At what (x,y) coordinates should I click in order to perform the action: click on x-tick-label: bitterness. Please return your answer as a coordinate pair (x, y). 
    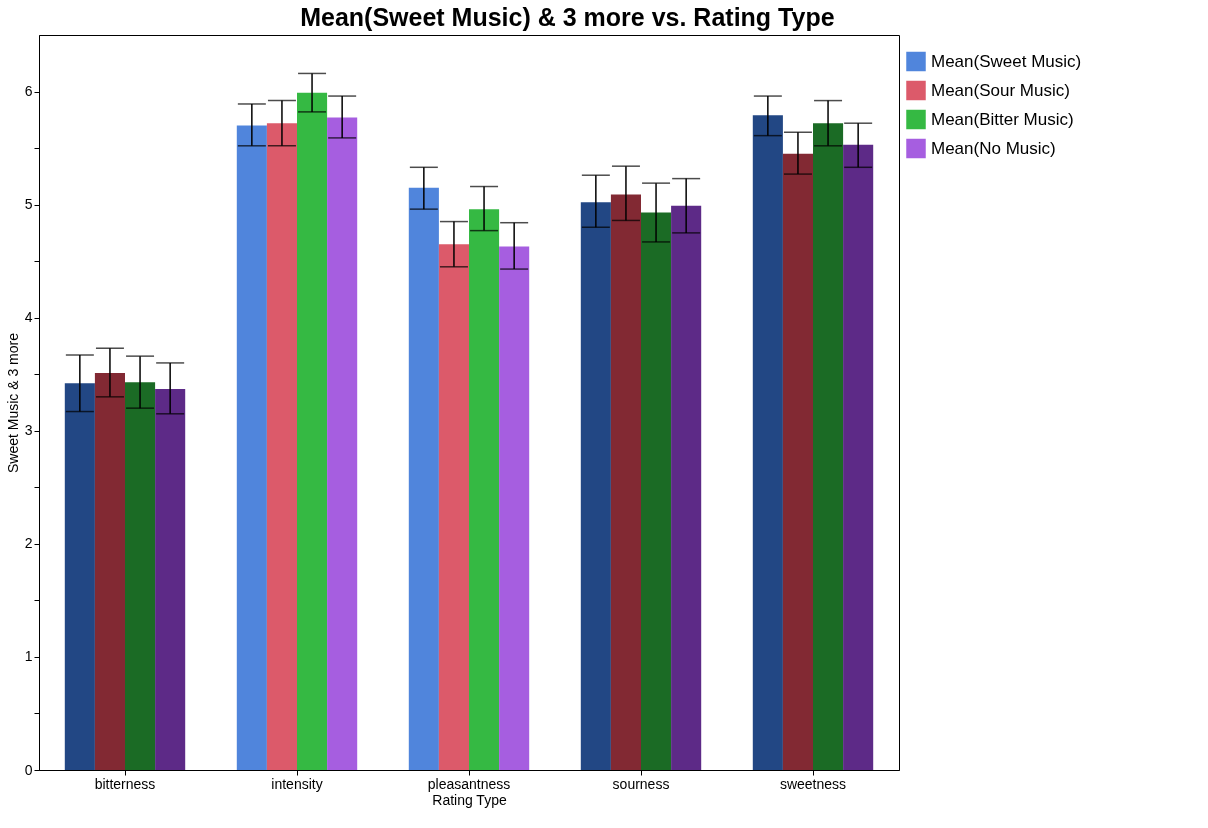
    Looking at the image, I should click on (125, 783).